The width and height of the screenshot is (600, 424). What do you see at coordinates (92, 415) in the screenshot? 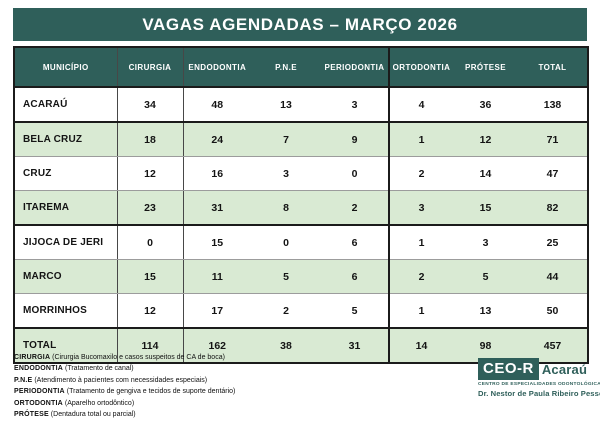
I see `legend-definition: (Dentadura total ou parcial)` at bounding box center [92, 415].